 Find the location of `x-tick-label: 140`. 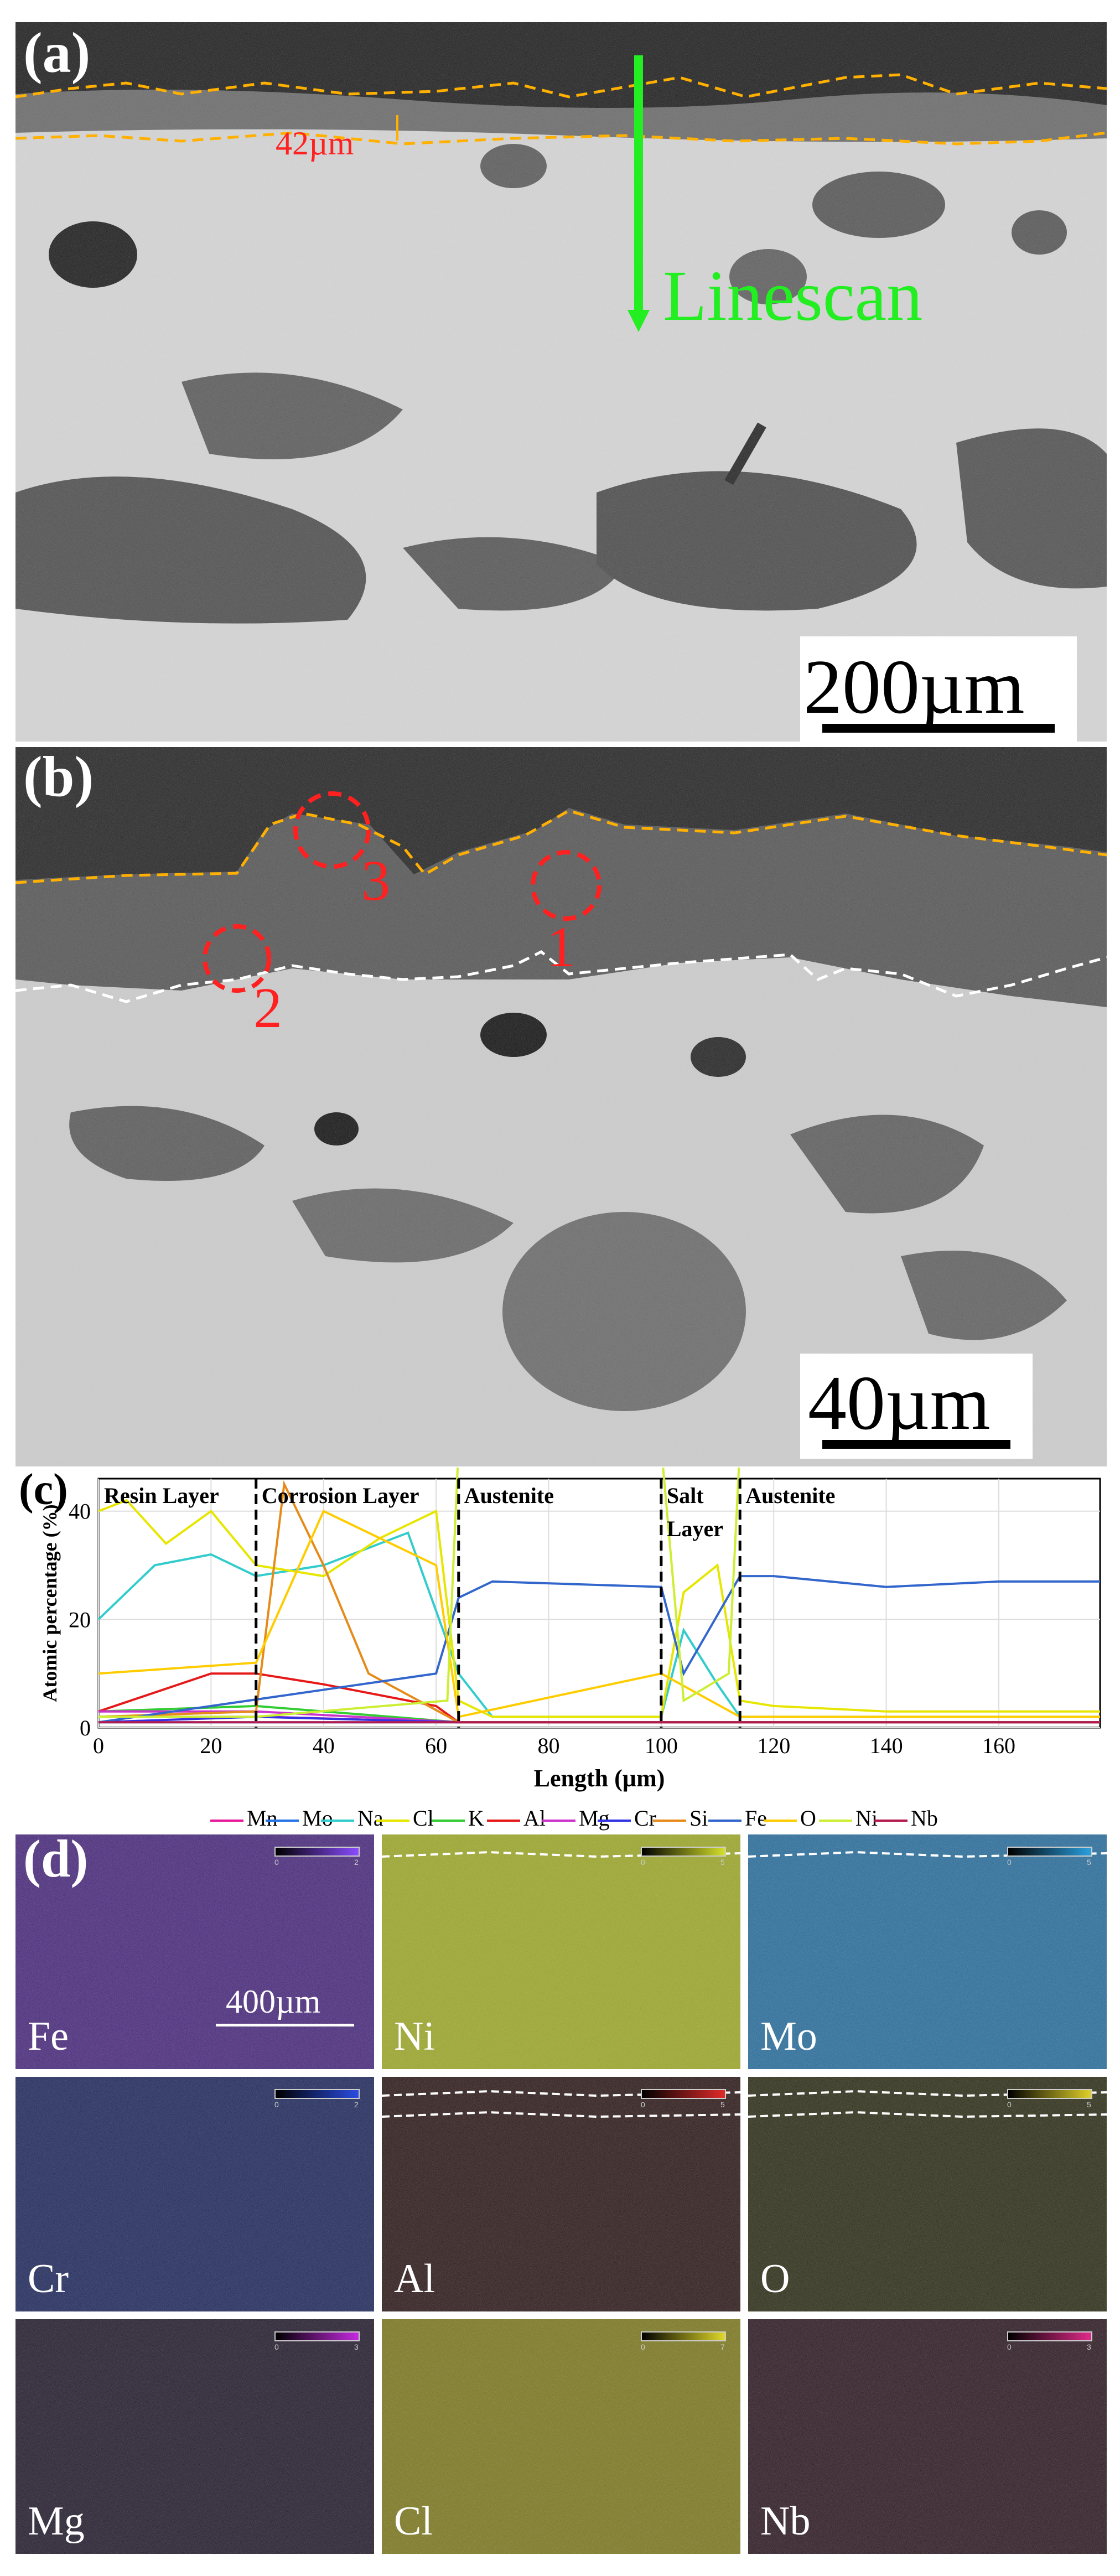

x-tick-label: 140 is located at coordinates (886, 1745).